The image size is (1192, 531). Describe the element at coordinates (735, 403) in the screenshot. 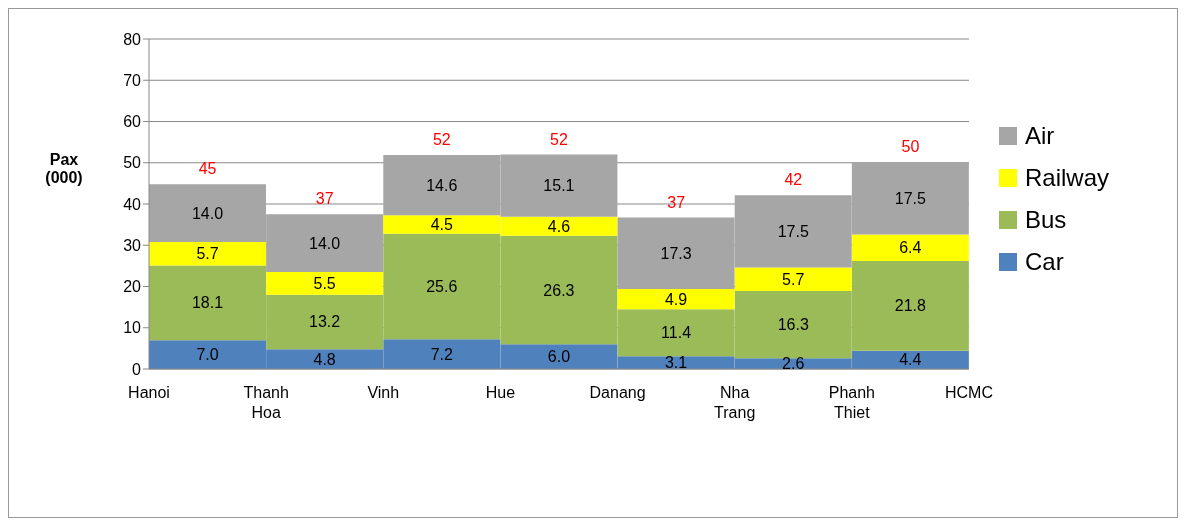

I see `text: Nha Trang` at that location.